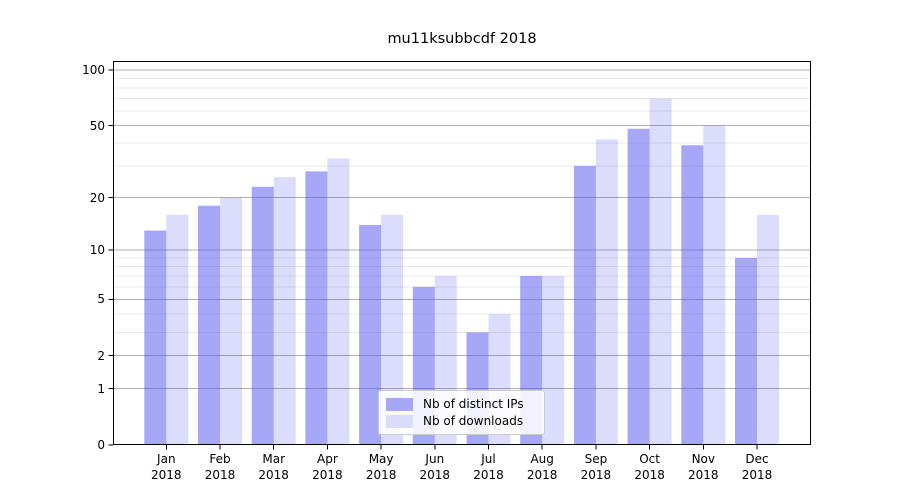  I want to click on bar-oct-distinct-ips, so click(638, 286).